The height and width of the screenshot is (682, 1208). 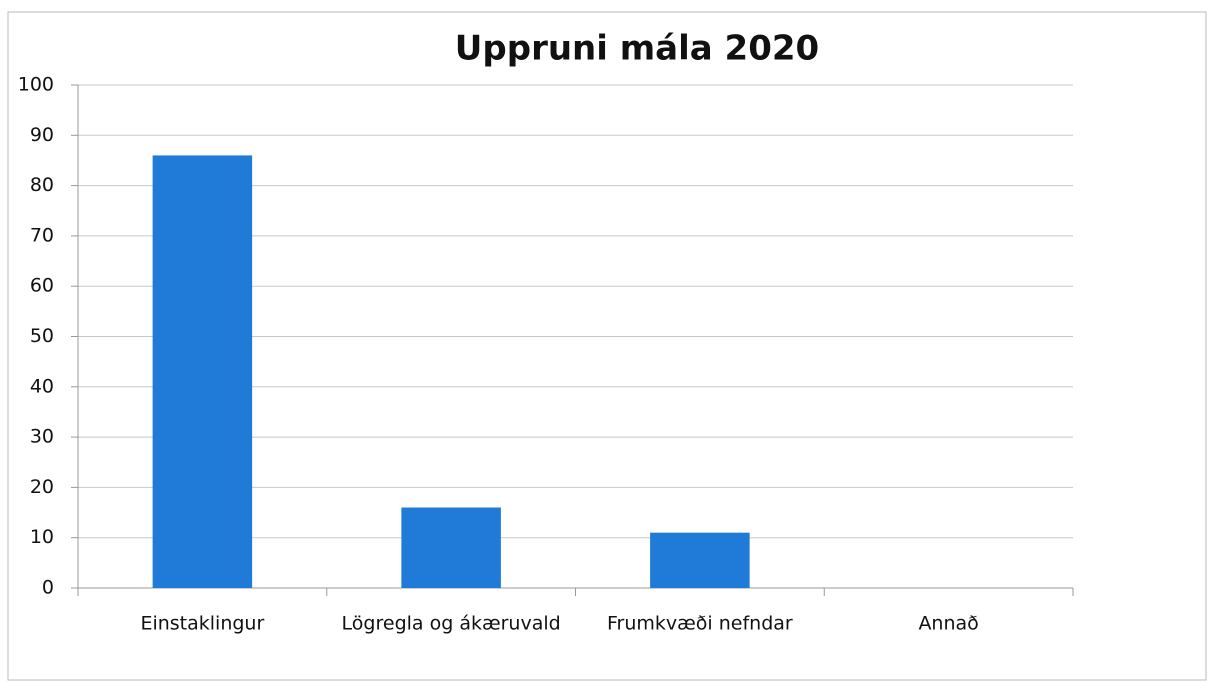 What do you see at coordinates (42, 185) in the screenshot?
I see `y-tick-label: 80` at bounding box center [42, 185].